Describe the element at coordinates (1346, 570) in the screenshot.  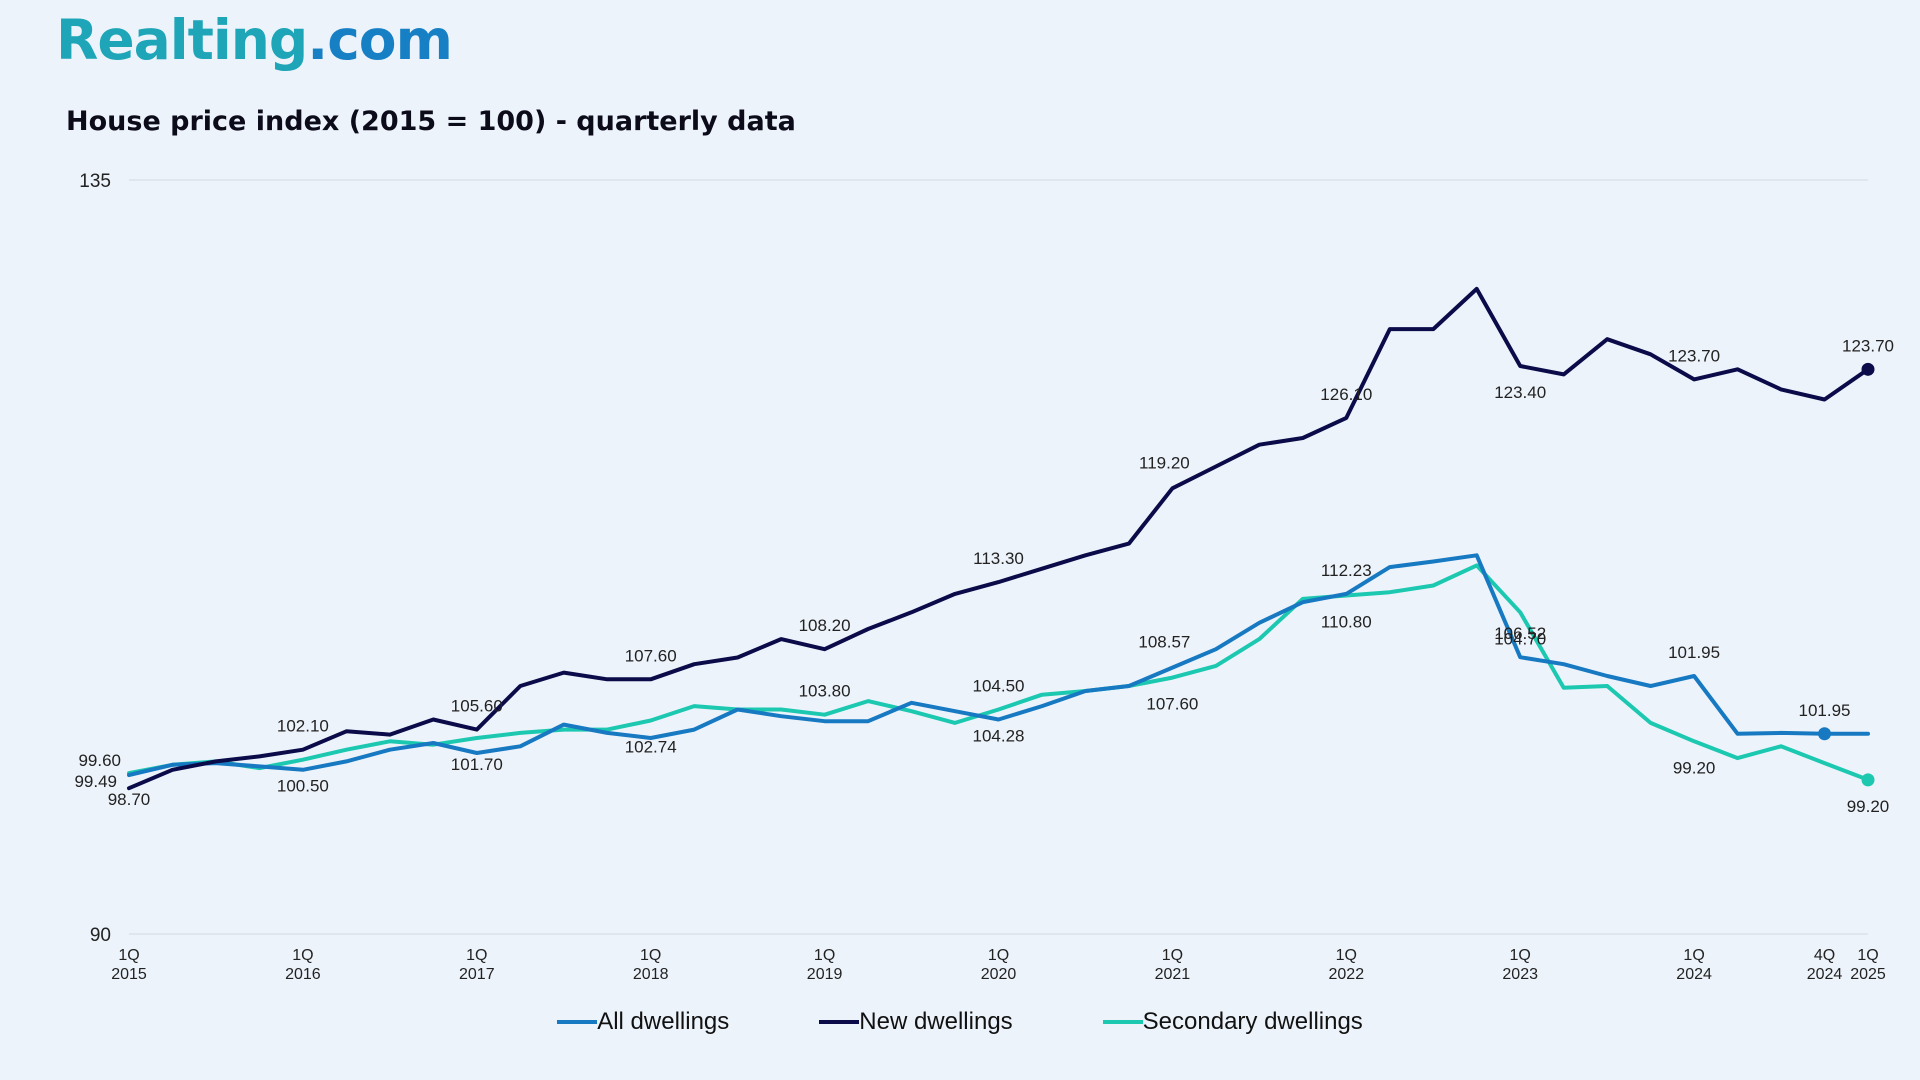
I see `data-label: 112.23` at that location.